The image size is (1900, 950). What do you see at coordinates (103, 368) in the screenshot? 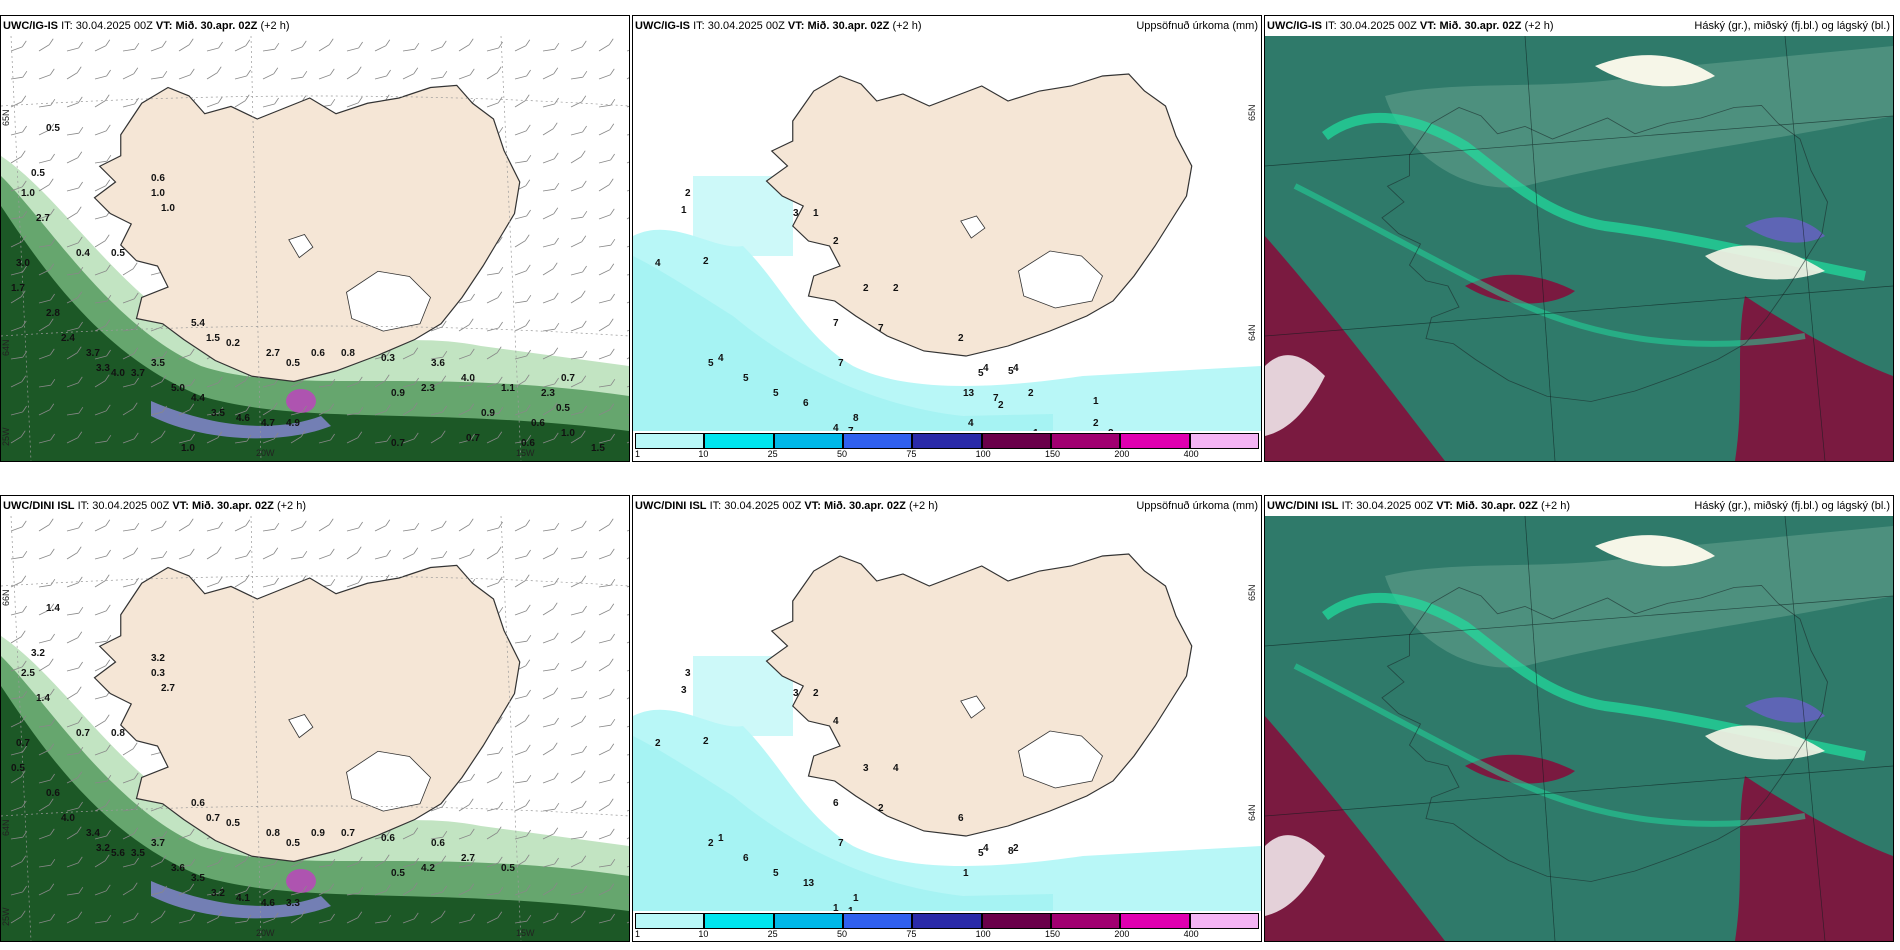
I see `value-label: 3.3` at bounding box center [103, 368].